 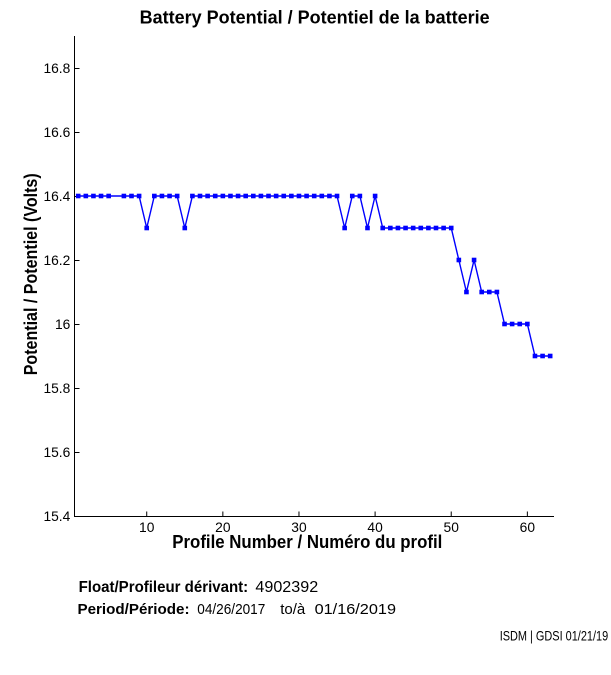 I want to click on svg-text: ISDM | GDSI 01/21/19, so click(x=554, y=636).